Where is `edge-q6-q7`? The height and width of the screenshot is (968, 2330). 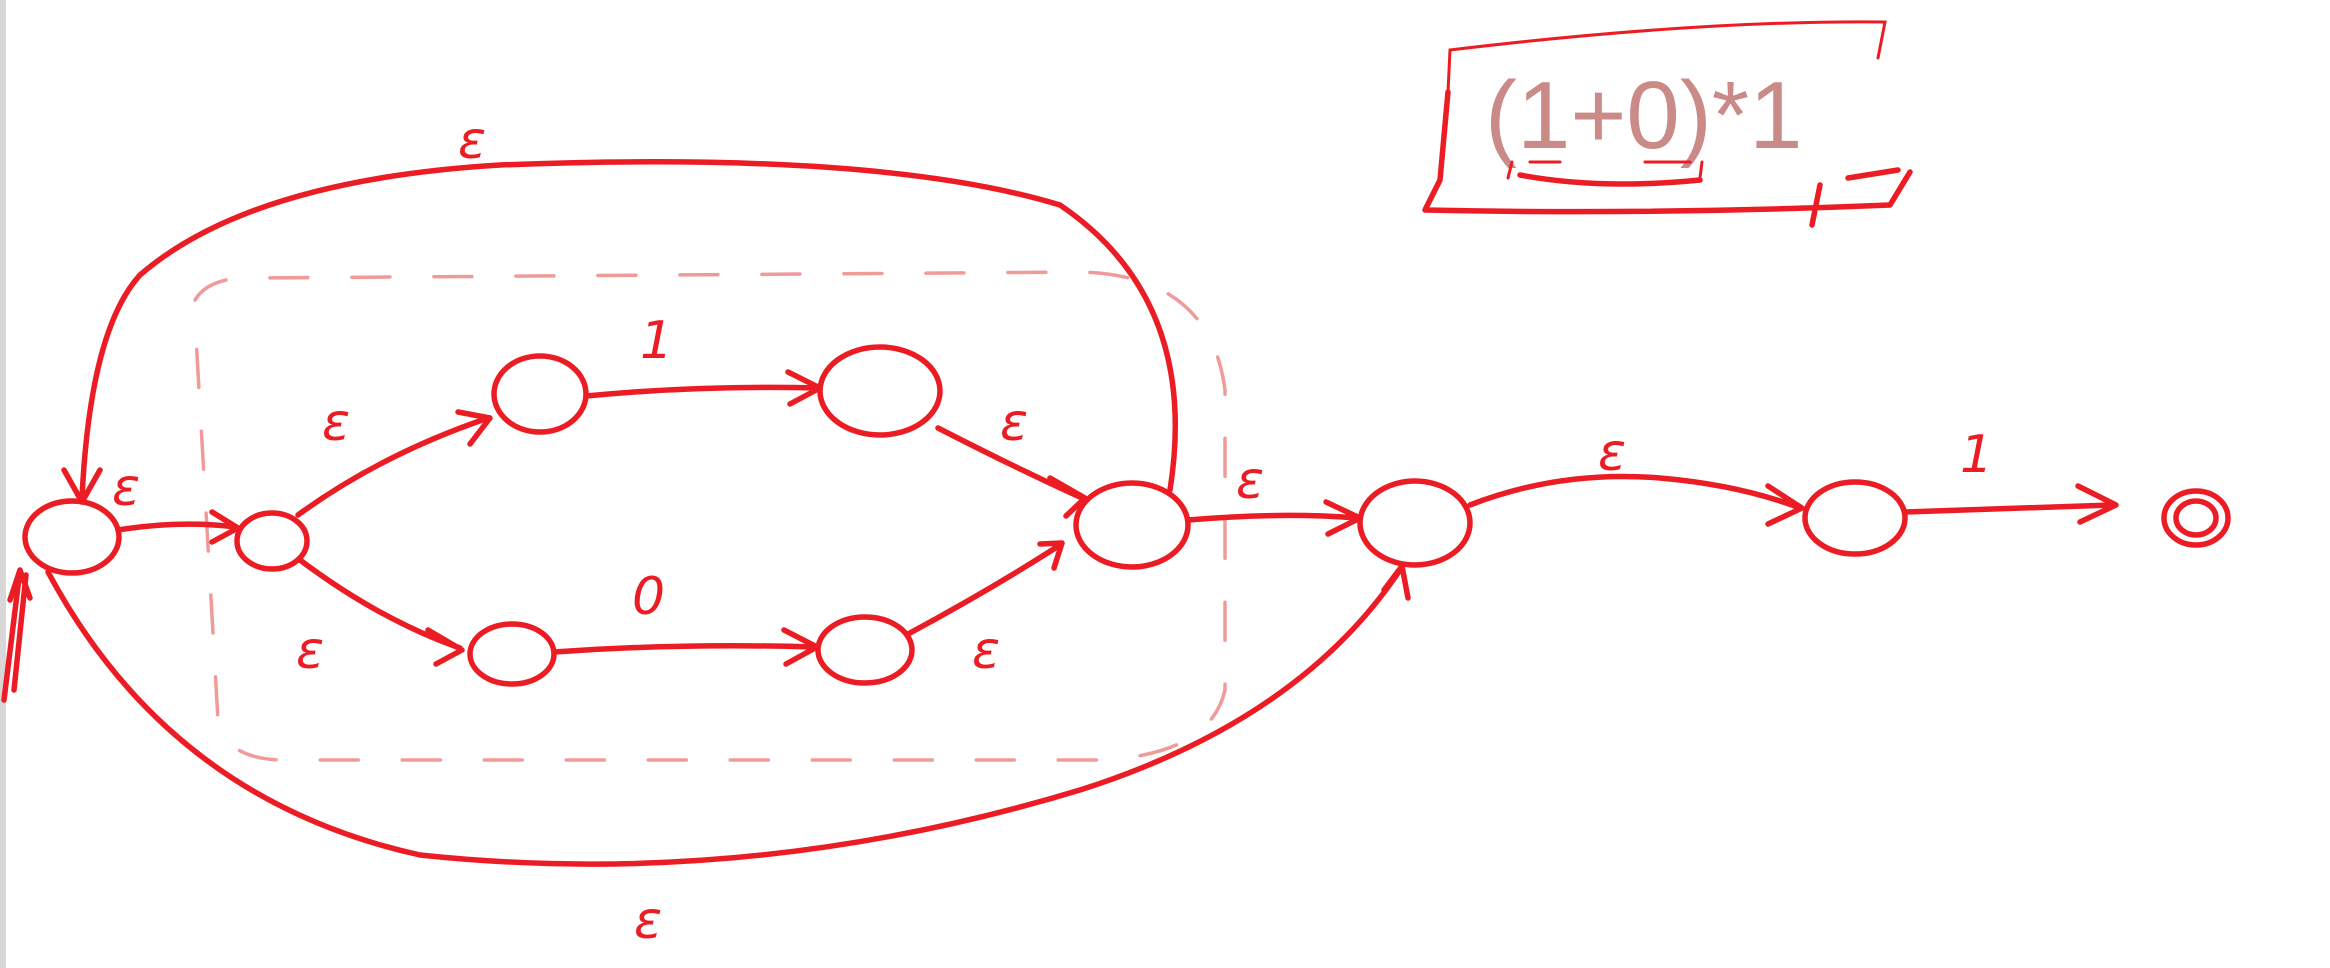
edge-q6-q7 is located at coordinates (1273, 517).